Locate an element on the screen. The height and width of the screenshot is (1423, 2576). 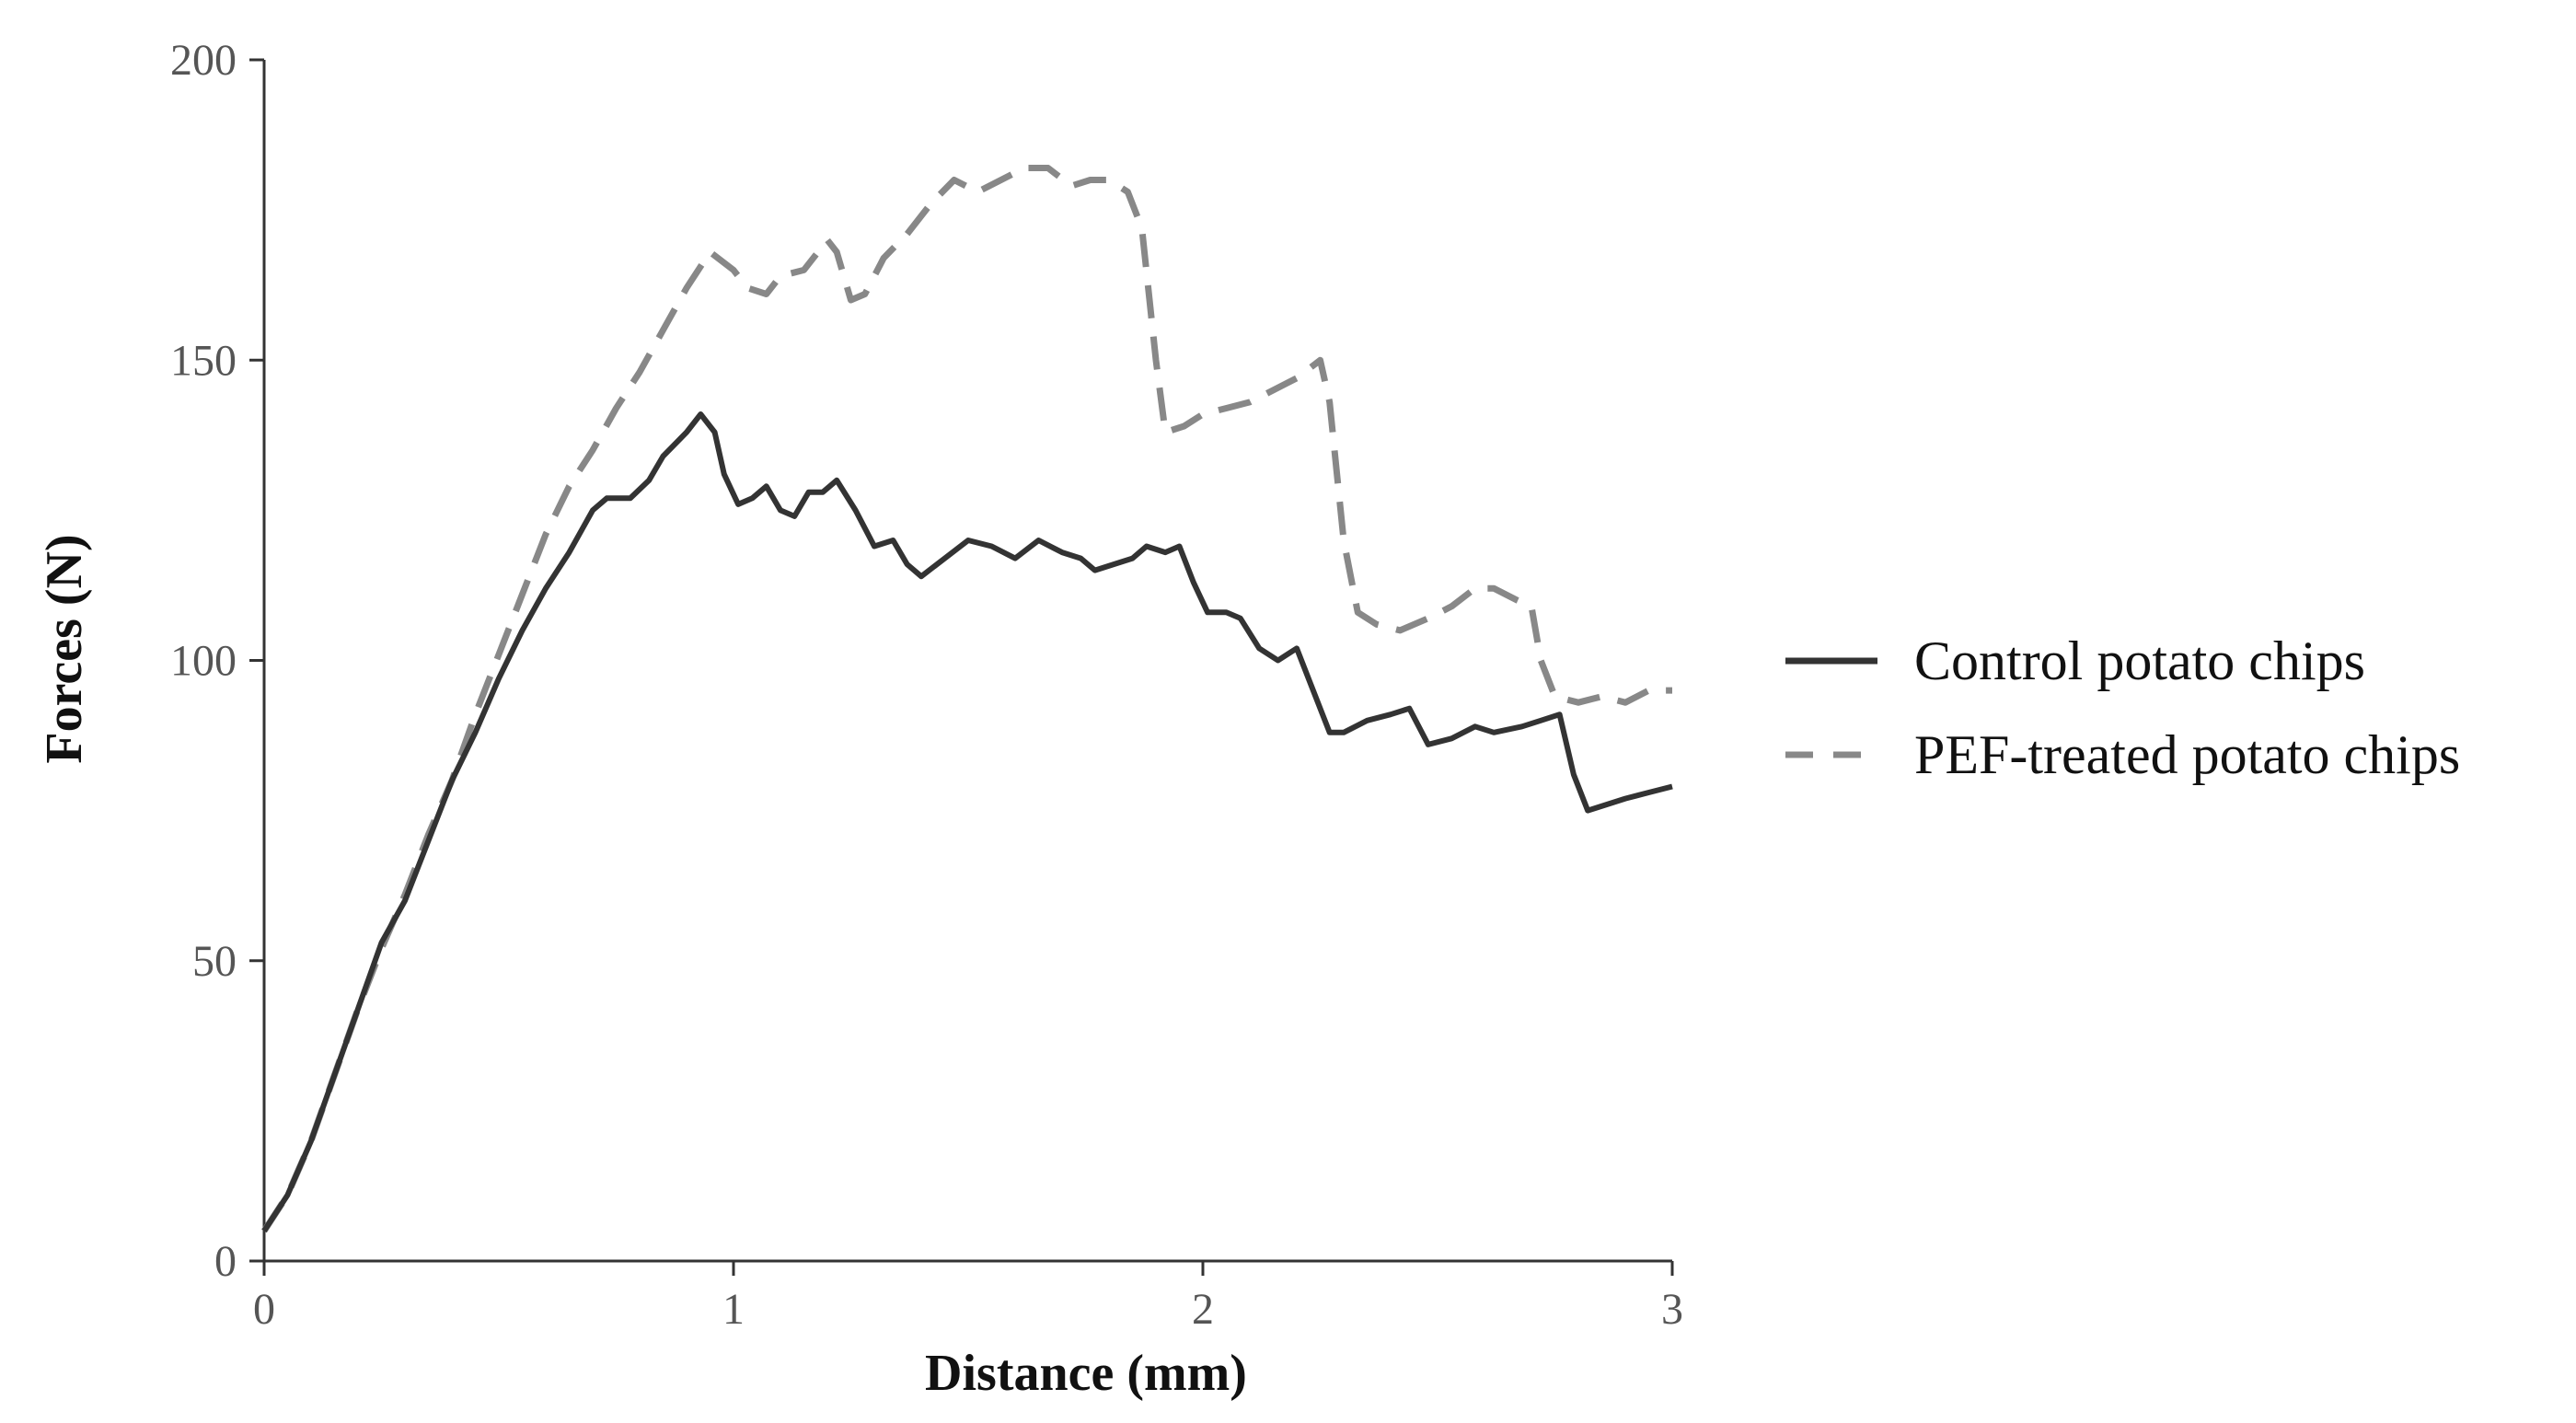
y-tick-label: 150 is located at coordinates (203, 360).